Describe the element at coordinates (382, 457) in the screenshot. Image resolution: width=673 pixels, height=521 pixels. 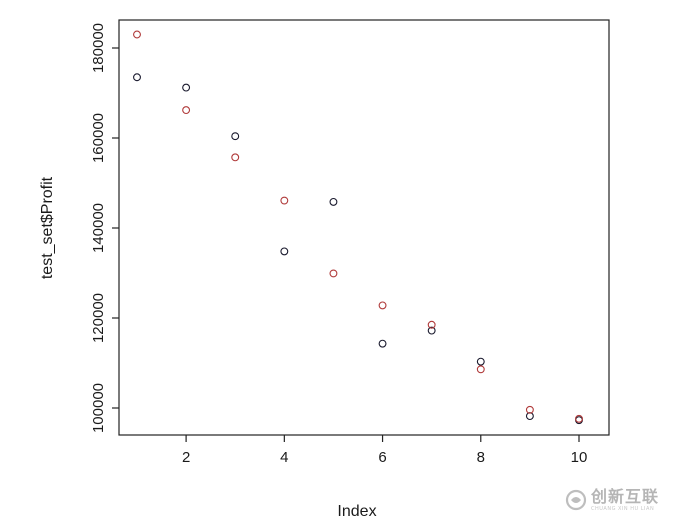
I see `x-tick-label: 6` at that location.